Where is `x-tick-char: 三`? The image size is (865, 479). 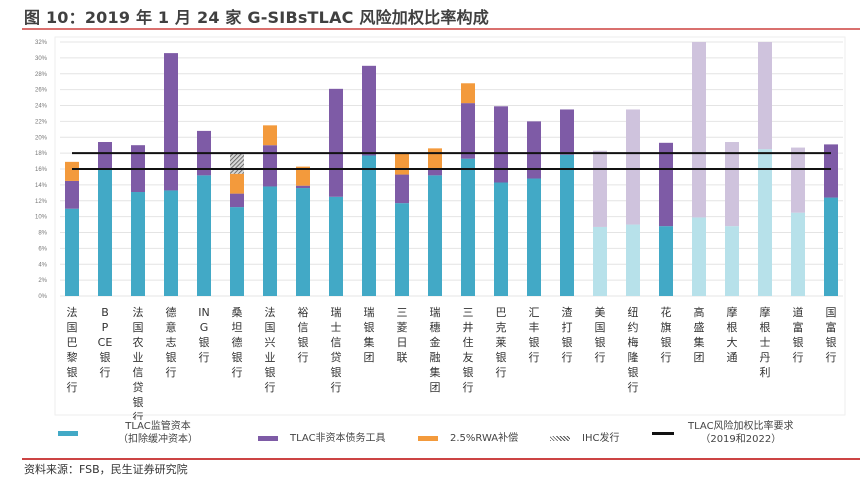 x-tick-char: 三 is located at coordinates (402, 312).